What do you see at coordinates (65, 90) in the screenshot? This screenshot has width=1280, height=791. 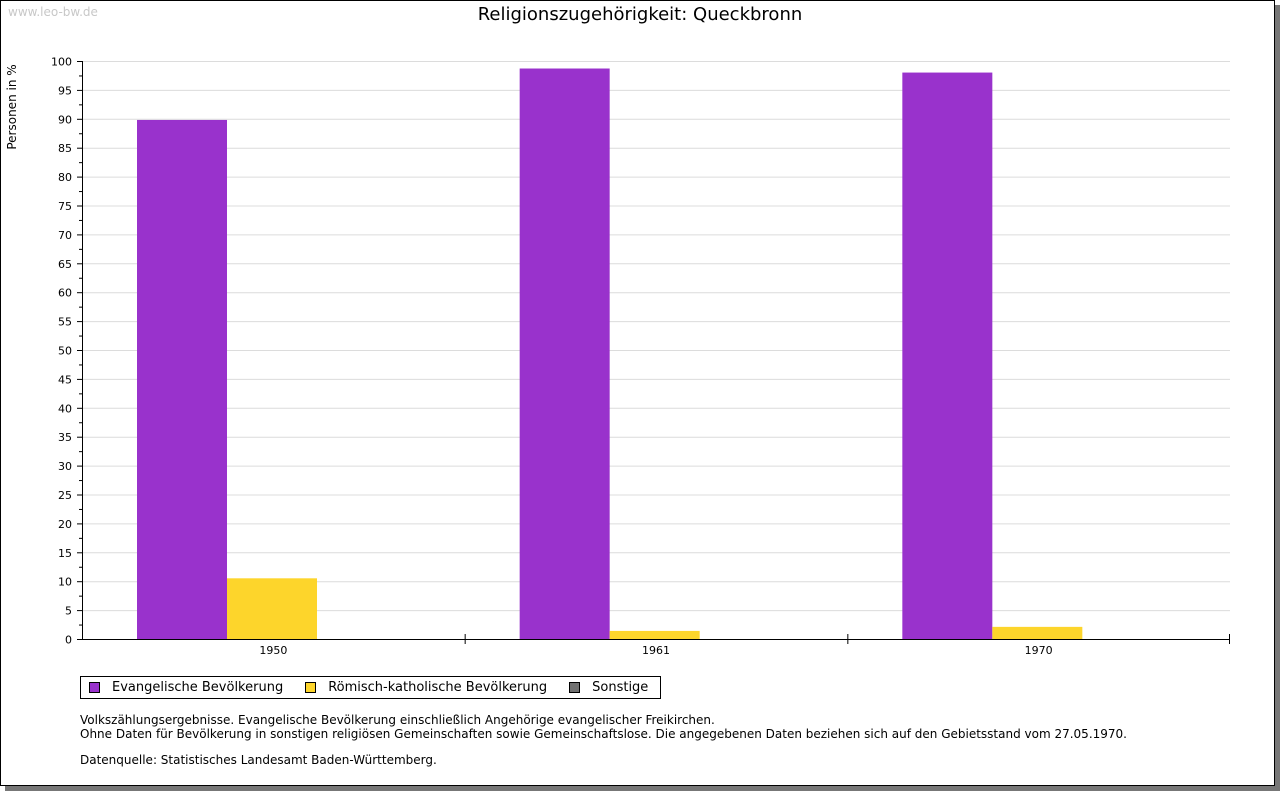 I see `y-tick-label: 95` at bounding box center [65, 90].